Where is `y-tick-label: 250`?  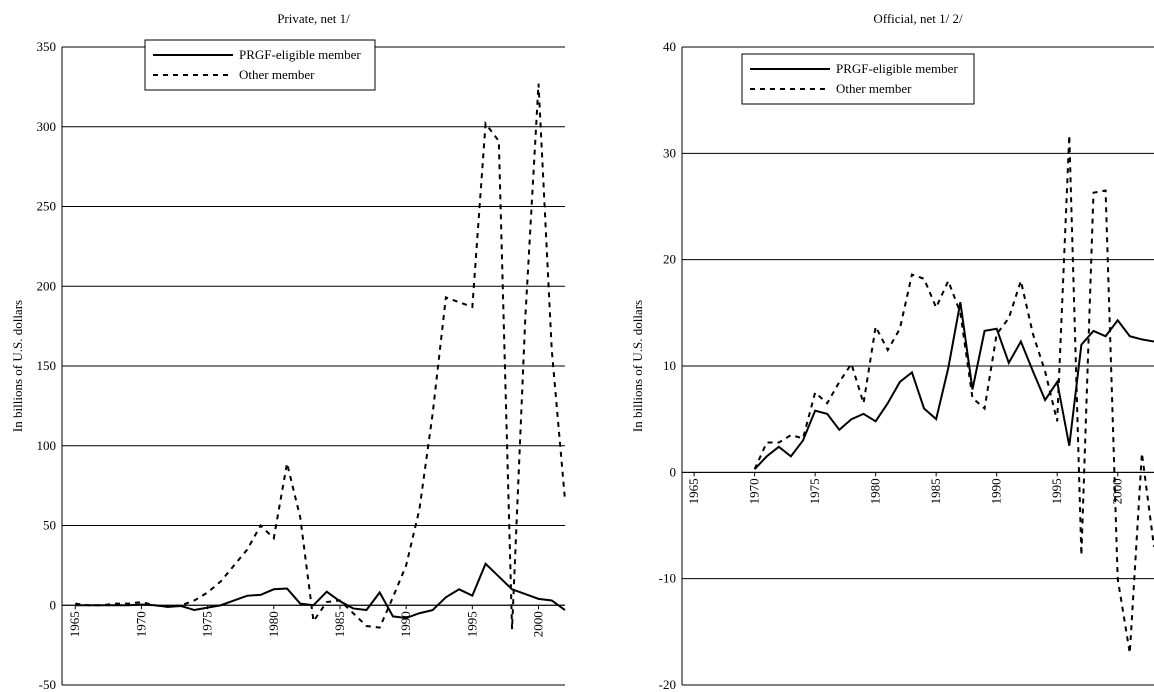
y-tick-label: 250 is located at coordinates (47, 206).